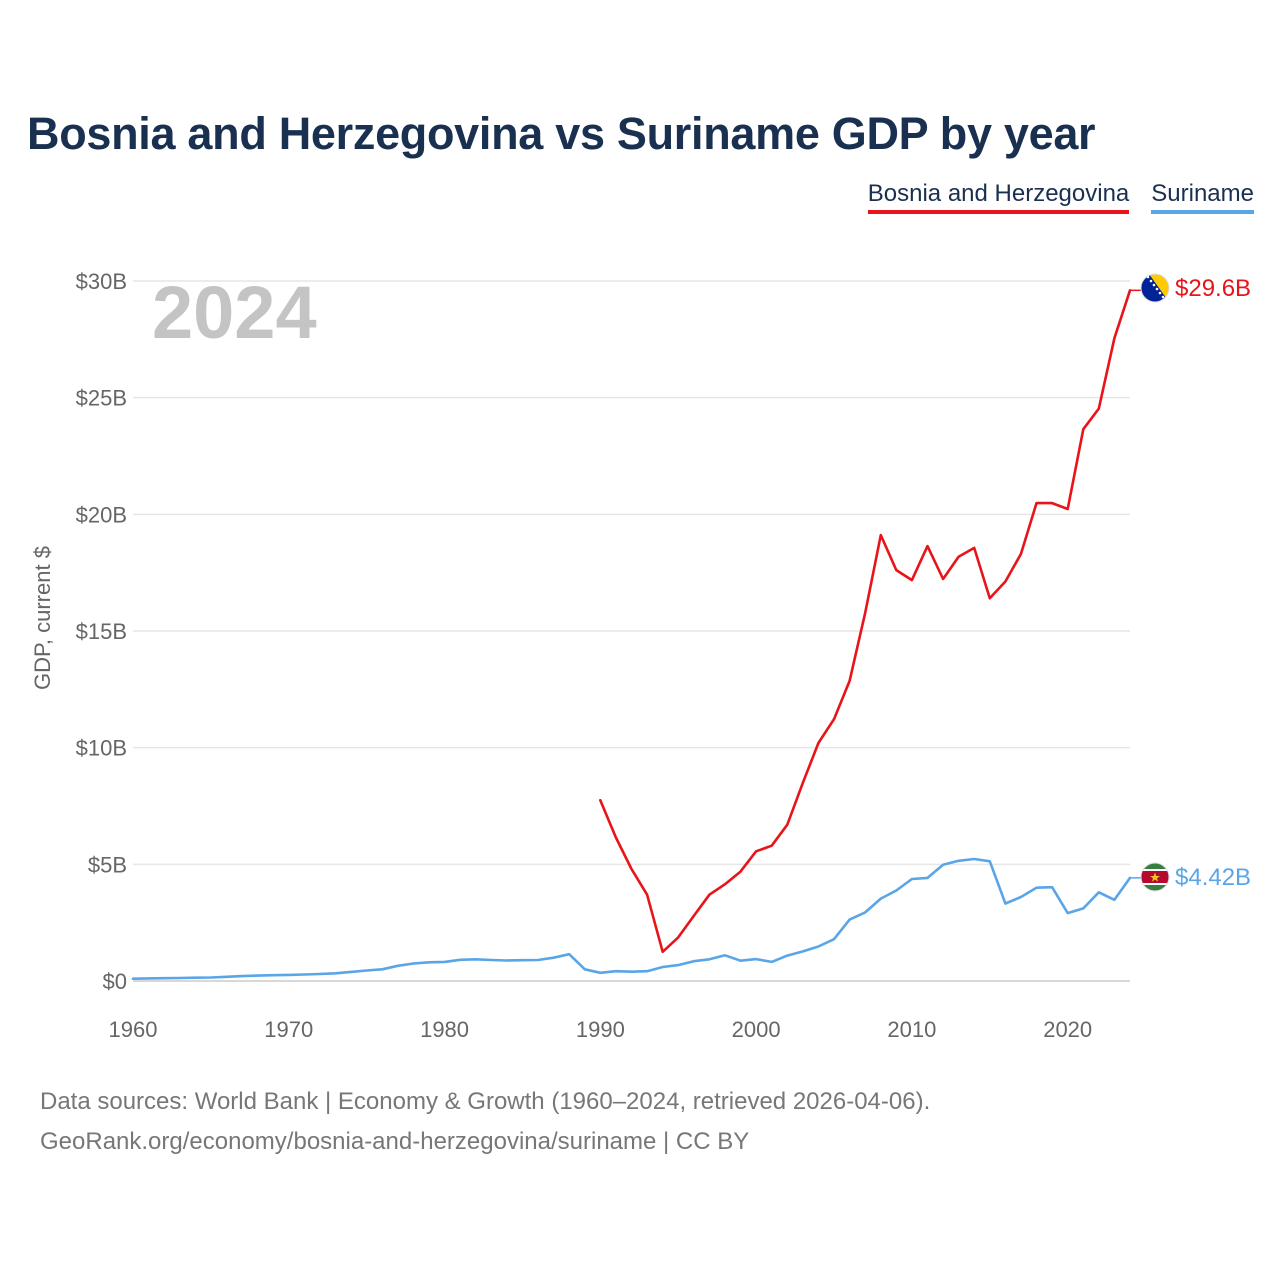 The height and width of the screenshot is (1280, 1280). What do you see at coordinates (1155, 288) in the screenshot?
I see `bosnia-flag-icon` at bounding box center [1155, 288].